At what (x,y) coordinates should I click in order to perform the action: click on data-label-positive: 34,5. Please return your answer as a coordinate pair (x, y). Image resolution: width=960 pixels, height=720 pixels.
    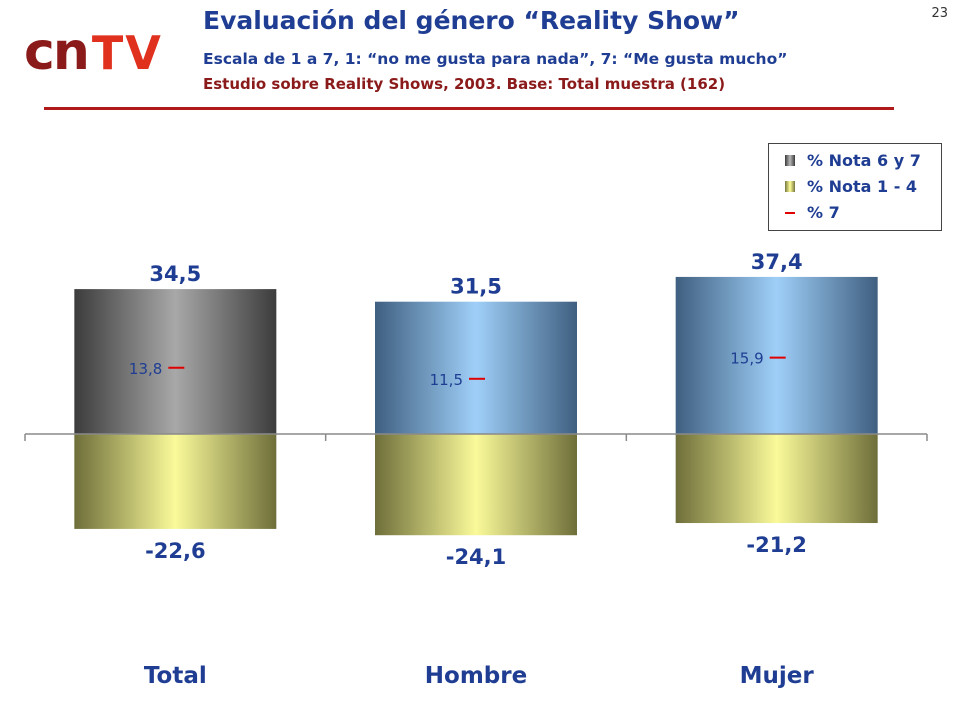
    Looking at the image, I should click on (175, 274).